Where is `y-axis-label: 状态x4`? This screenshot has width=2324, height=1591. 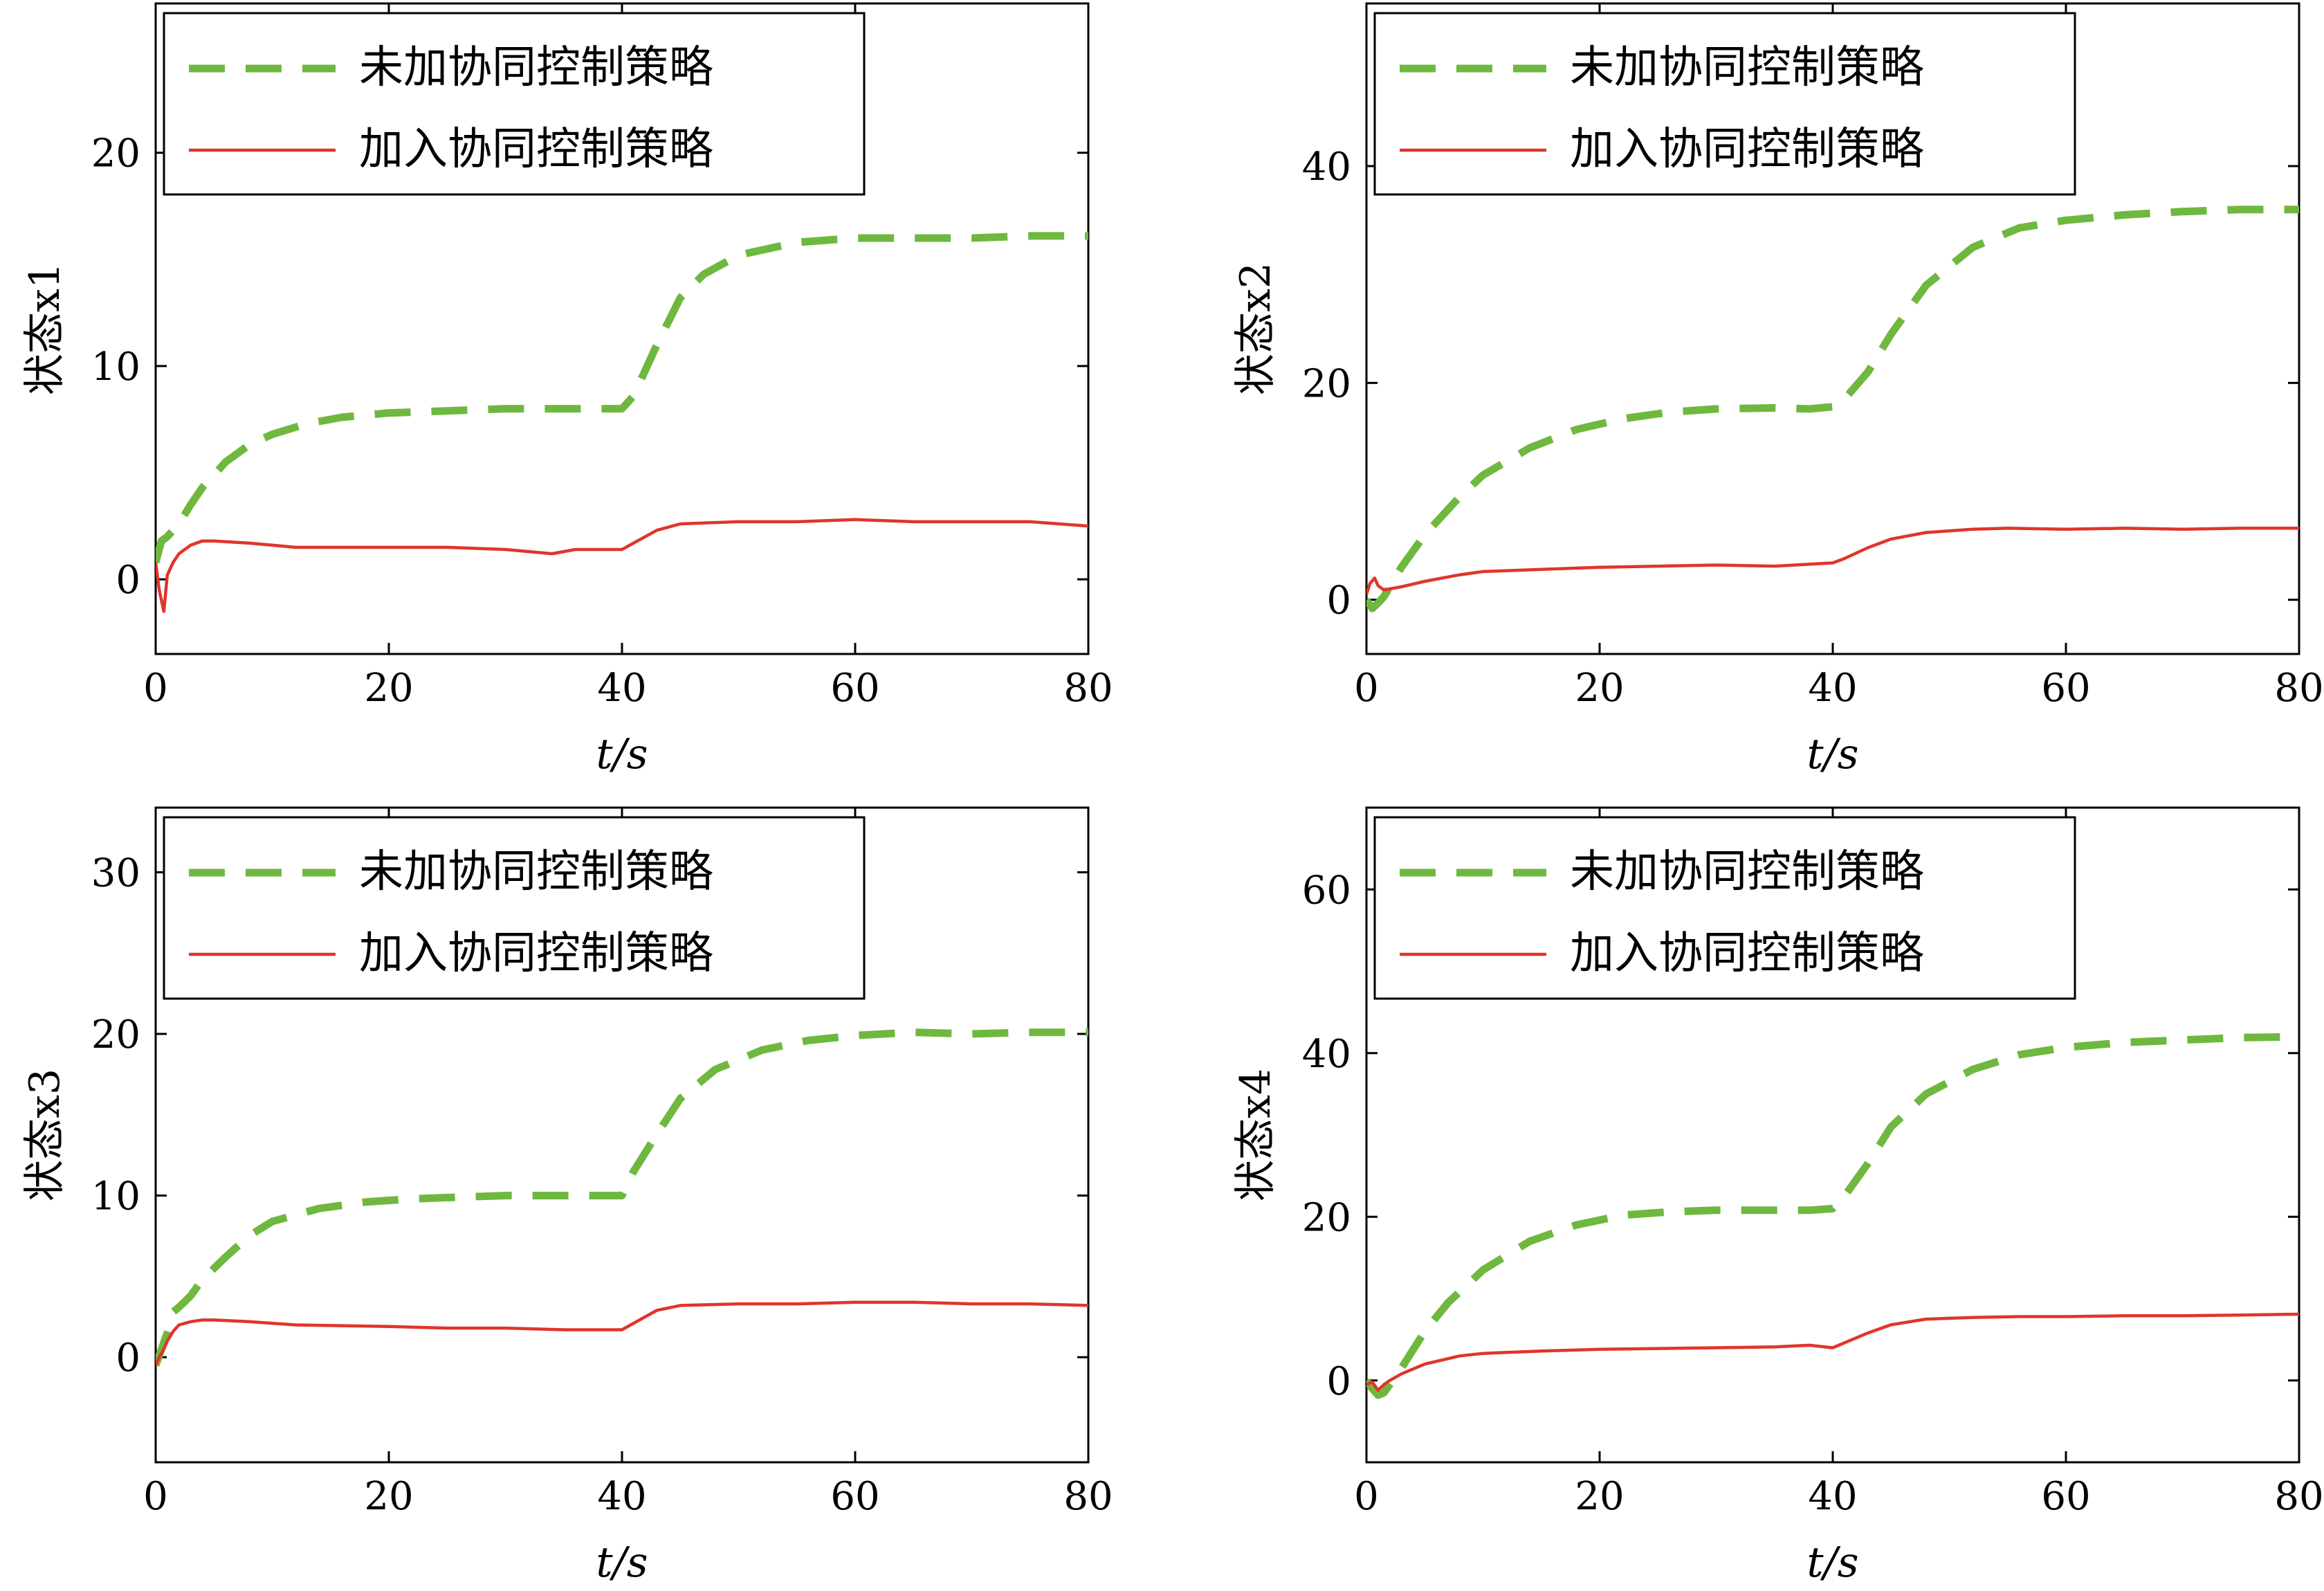 y-axis-label: 状态x4 is located at coordinates (1256, 1135).